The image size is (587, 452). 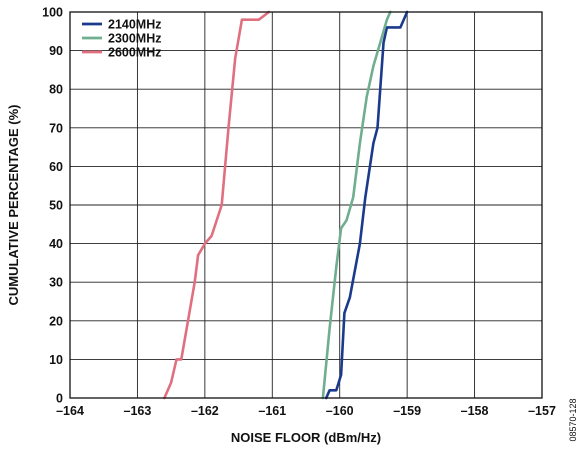 What do you see at coordinates (56, 244) in the screenshot?
I see `y-tick-label: 40` at bounding box center [56, 244].